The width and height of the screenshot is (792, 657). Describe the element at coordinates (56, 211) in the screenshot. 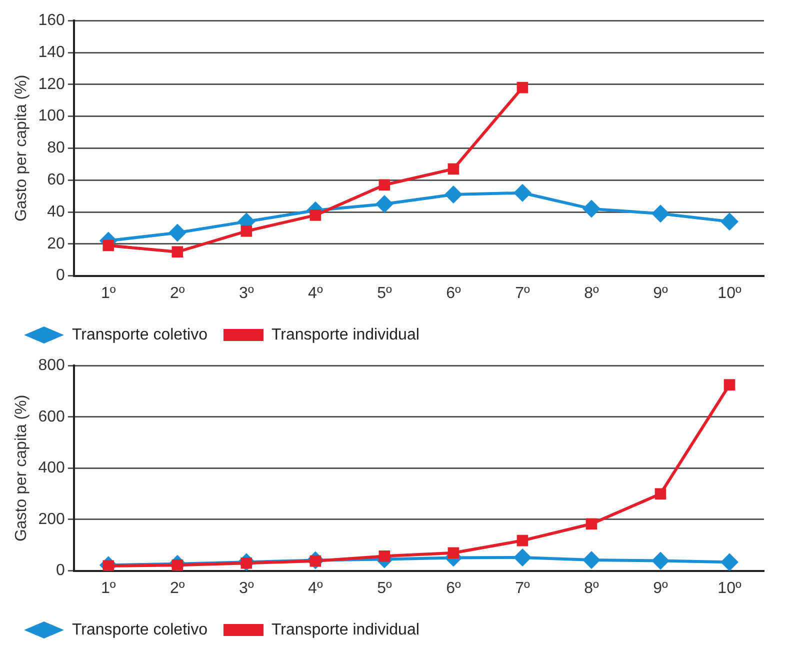

I see `y-tick-label: 40` at that location.